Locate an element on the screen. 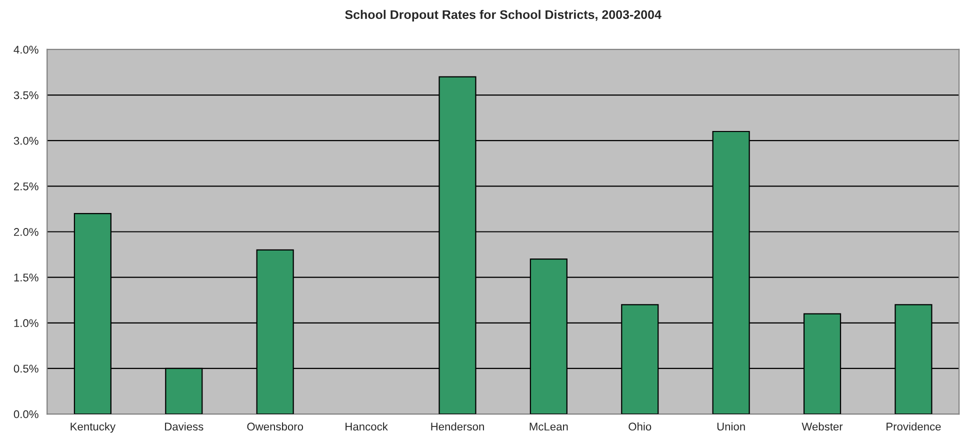 Image resolution: width=961 pixels, height=434 pixels. x-tick-label: Webster is located at coordinates (822, 426).